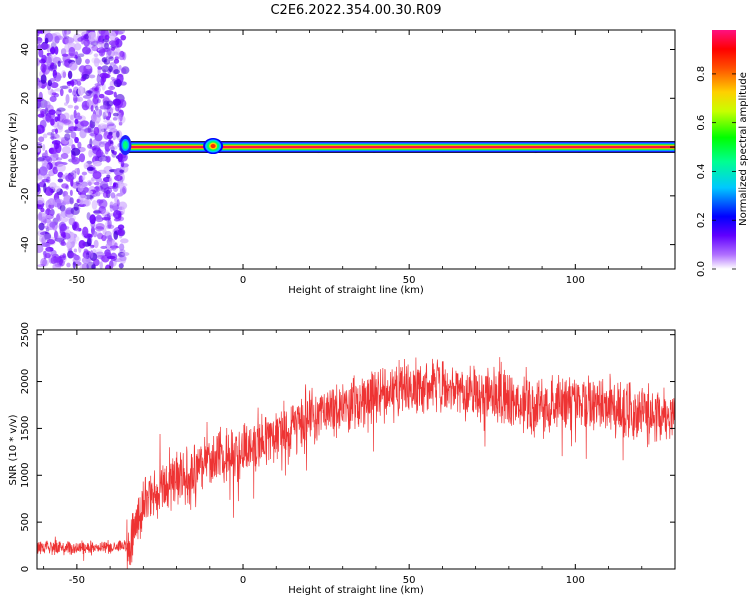  What do you see at coordinates (575, 580) in the screenshot?
I see `x-tick-label: 100` at bounding box center [575, 580].